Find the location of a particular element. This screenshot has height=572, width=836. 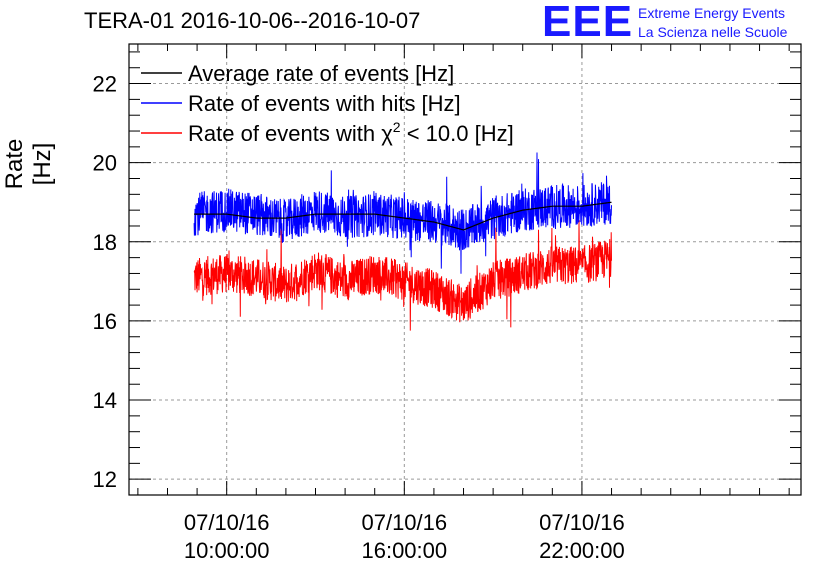

y-tick-label: 18 is located at coordinates (105, 242).